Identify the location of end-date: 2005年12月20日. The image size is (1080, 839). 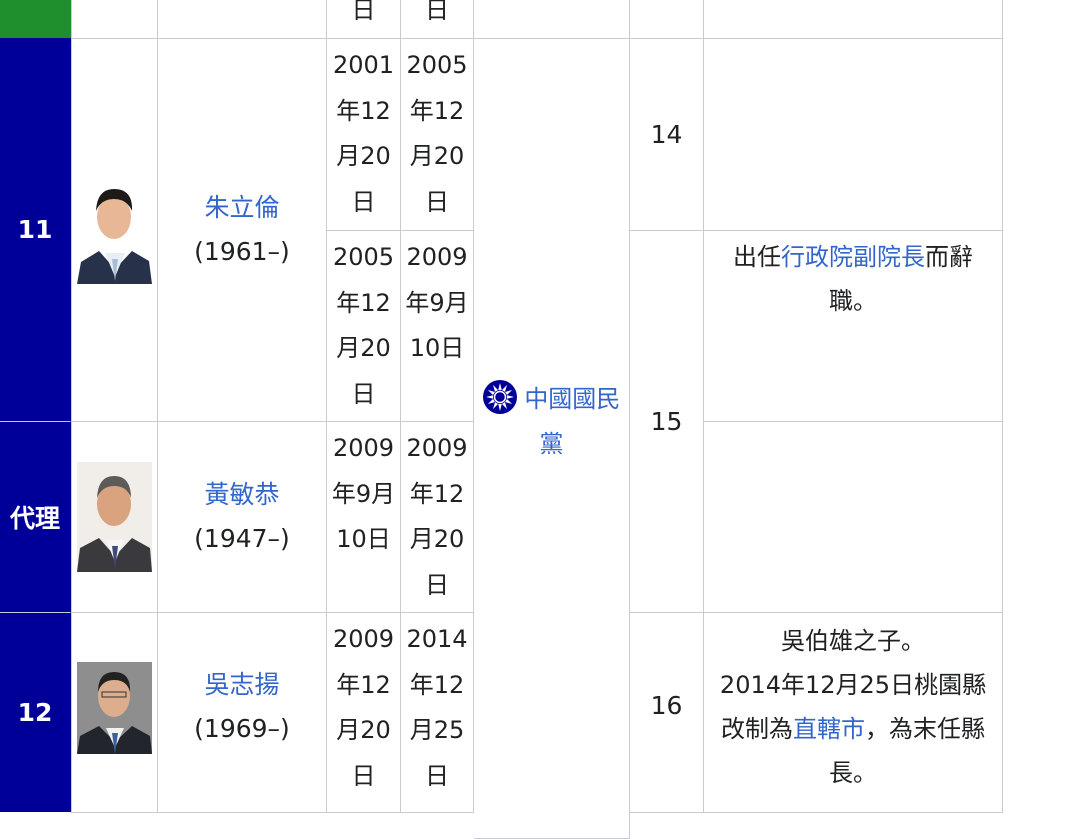
(437, 133).